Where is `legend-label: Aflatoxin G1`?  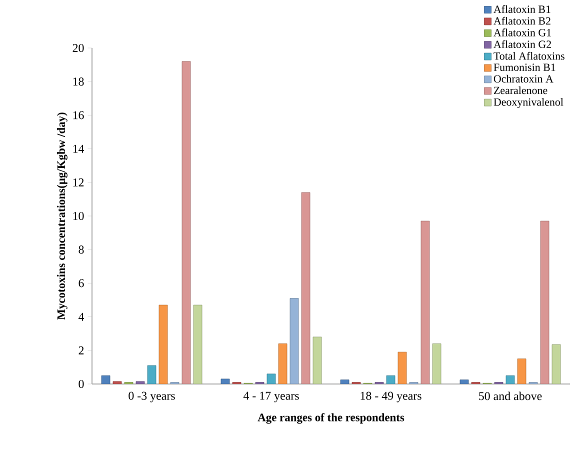
legend-label: Aflatoxin G1 is located at coordinates (522, 32).